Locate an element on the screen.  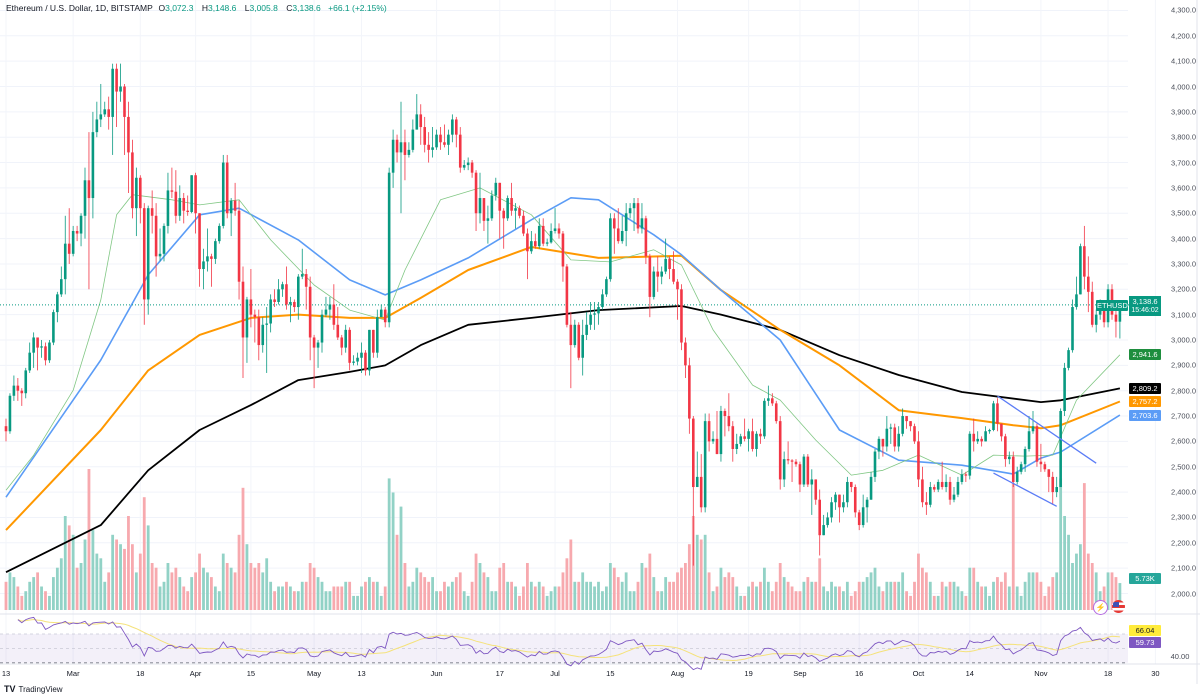
price-tick-label: 3,700.0 is located at coordinates (1183, 163).